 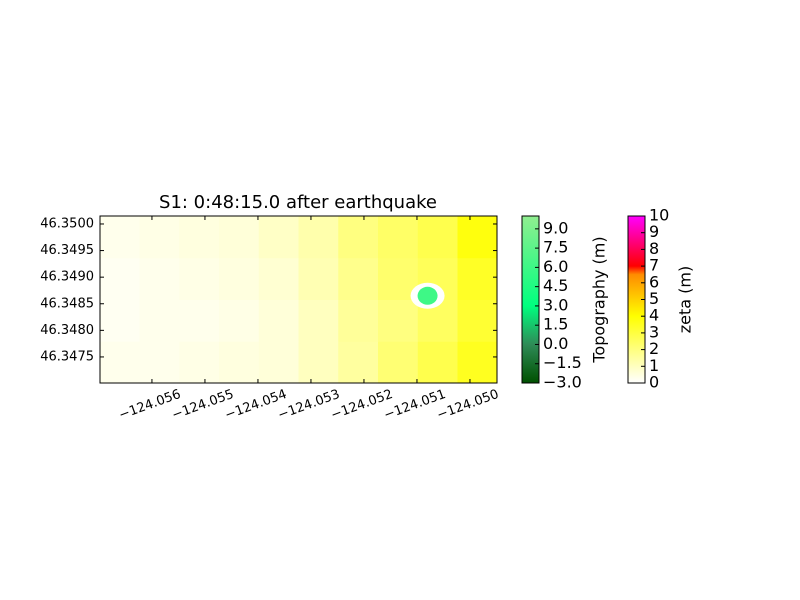 What do you see at coordinates (67, 303) in the screenshot?
I see `y-tick-label: 46.3485` at bounding box center [67, 303].